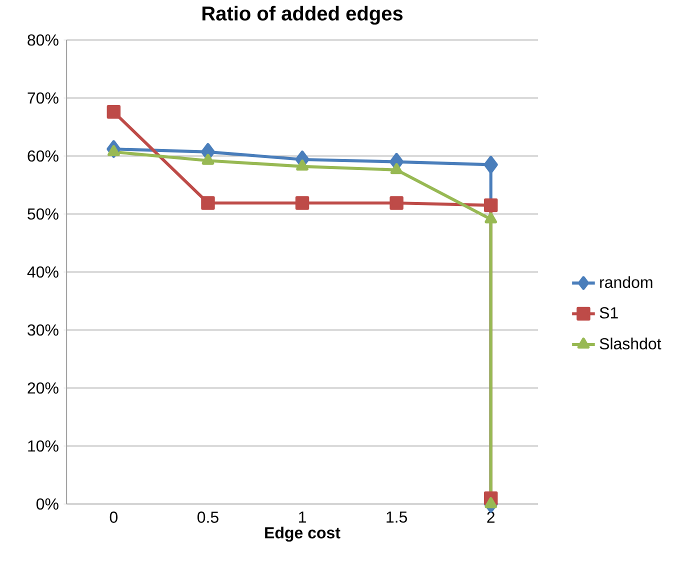  I want to click on y-tick-label: 0%, so click(47, 504).